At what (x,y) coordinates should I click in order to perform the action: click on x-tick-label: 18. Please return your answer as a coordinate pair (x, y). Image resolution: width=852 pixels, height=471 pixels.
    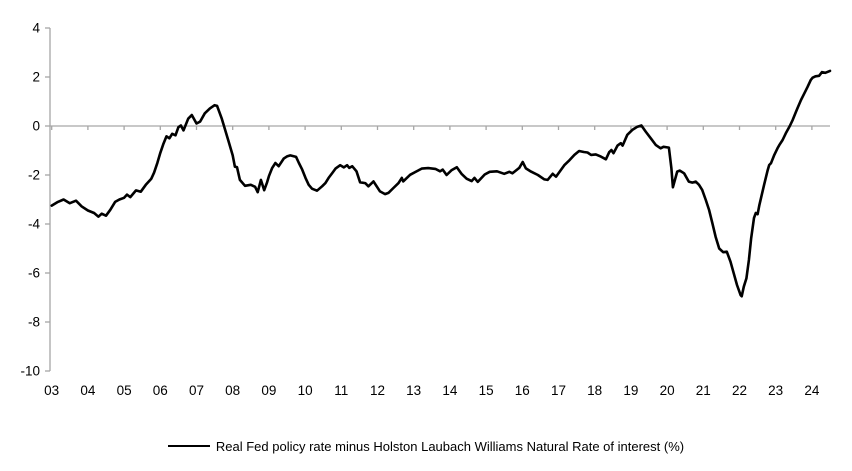
    Looking at the image, I should click on (594, 390).